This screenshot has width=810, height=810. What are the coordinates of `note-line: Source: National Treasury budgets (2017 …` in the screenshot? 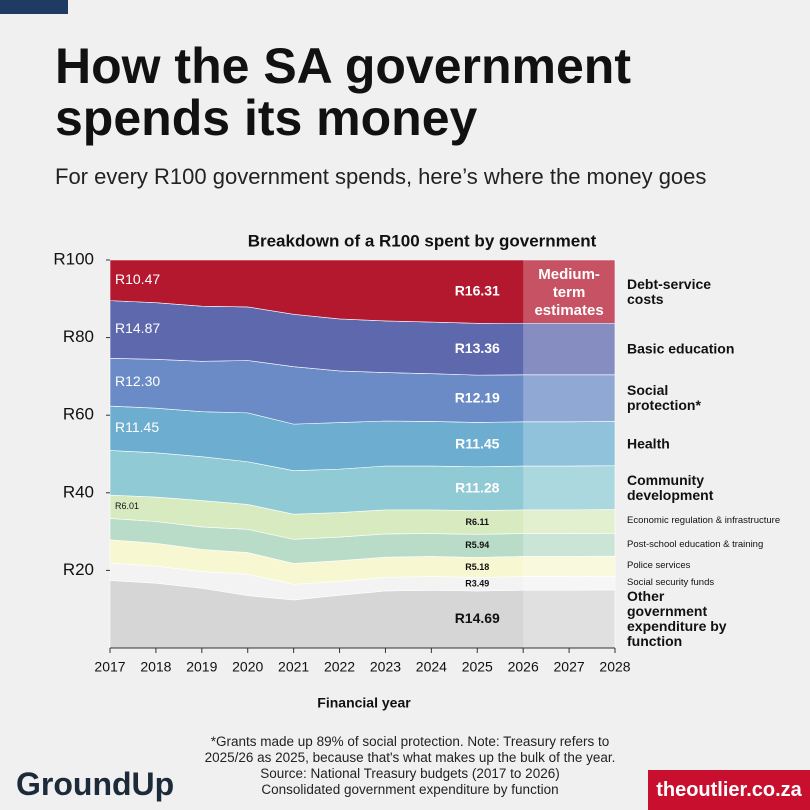 It's located at (410, 773).